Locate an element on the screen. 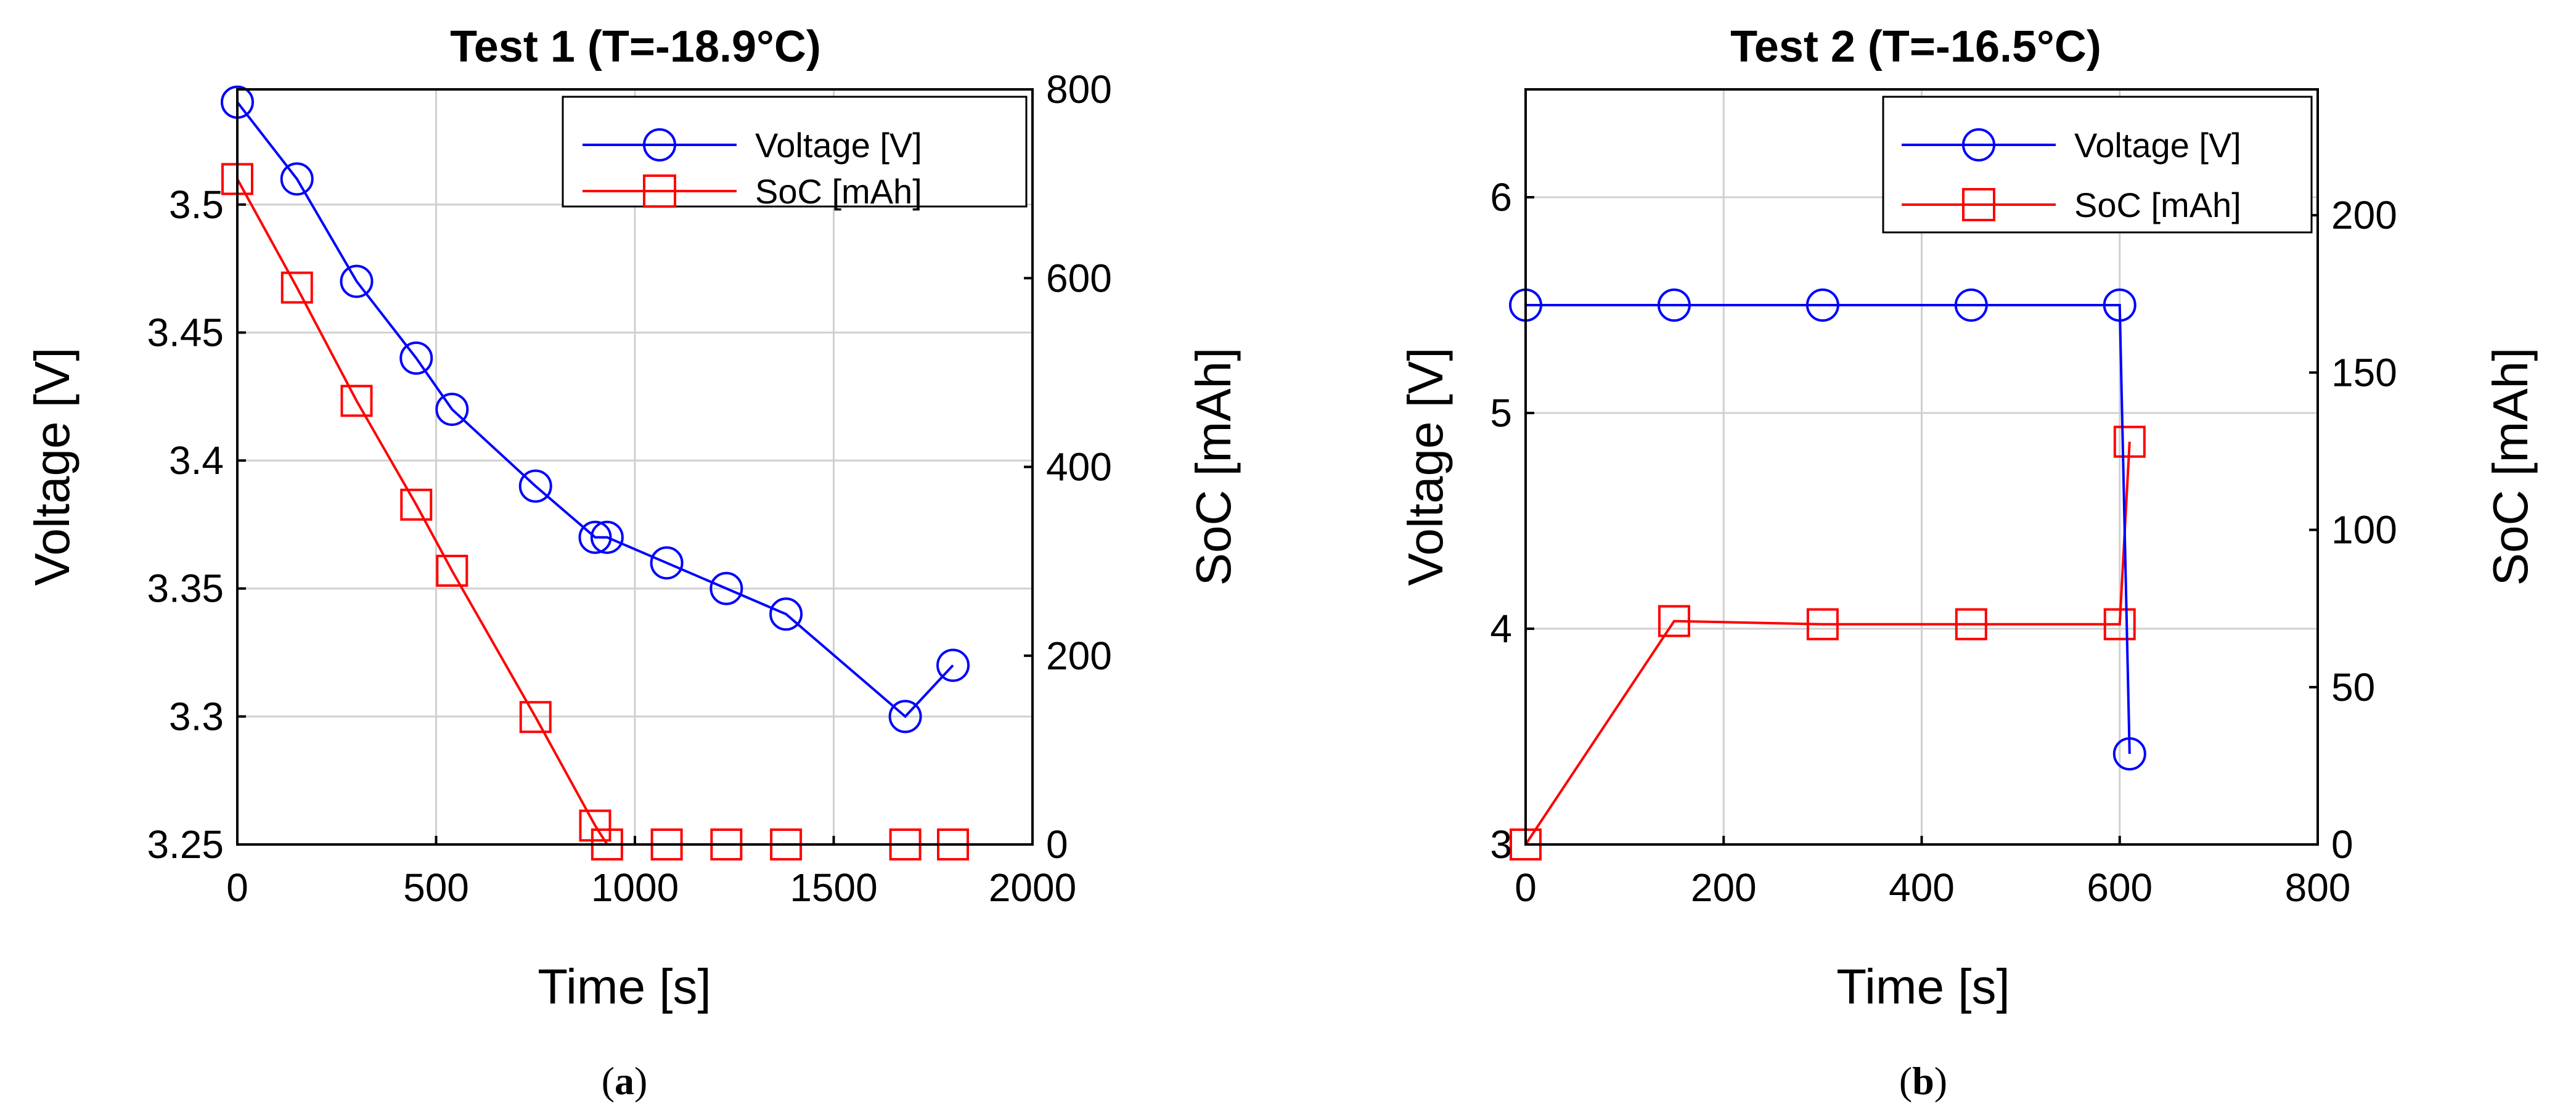 Image resolution: width=2576 pixels, height=1120 pixels. chart-b-y2-tick-label: 150 is located at coordinates (2364, 372).